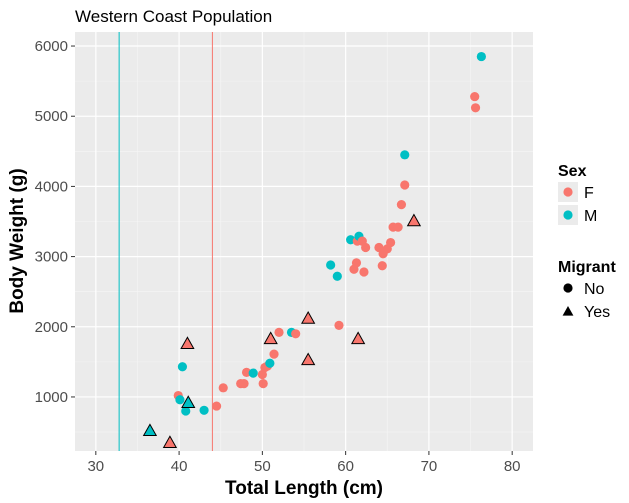 This screenshot has width=629, height=503. What do you see at coordinates (589, 193) in the screenshot?
I see `legend-label: F` at bounding box center [589, 193].